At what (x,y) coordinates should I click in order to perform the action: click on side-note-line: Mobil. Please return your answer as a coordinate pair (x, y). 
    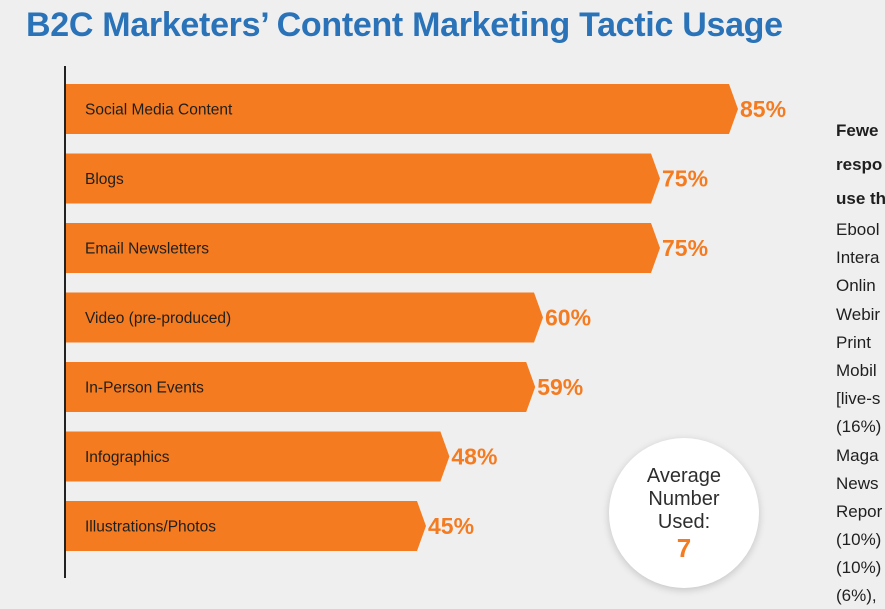
    Looking at the image, I should click on (856, 370).